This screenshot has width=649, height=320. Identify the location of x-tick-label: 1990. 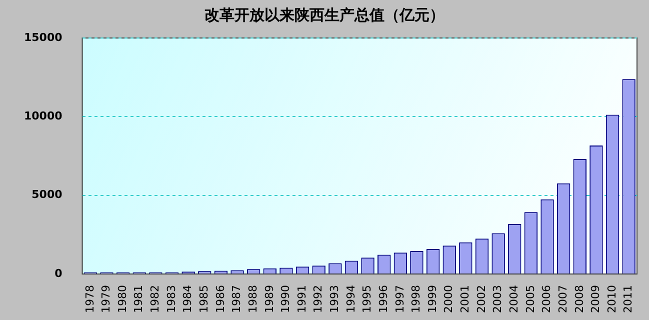
(285, 299).